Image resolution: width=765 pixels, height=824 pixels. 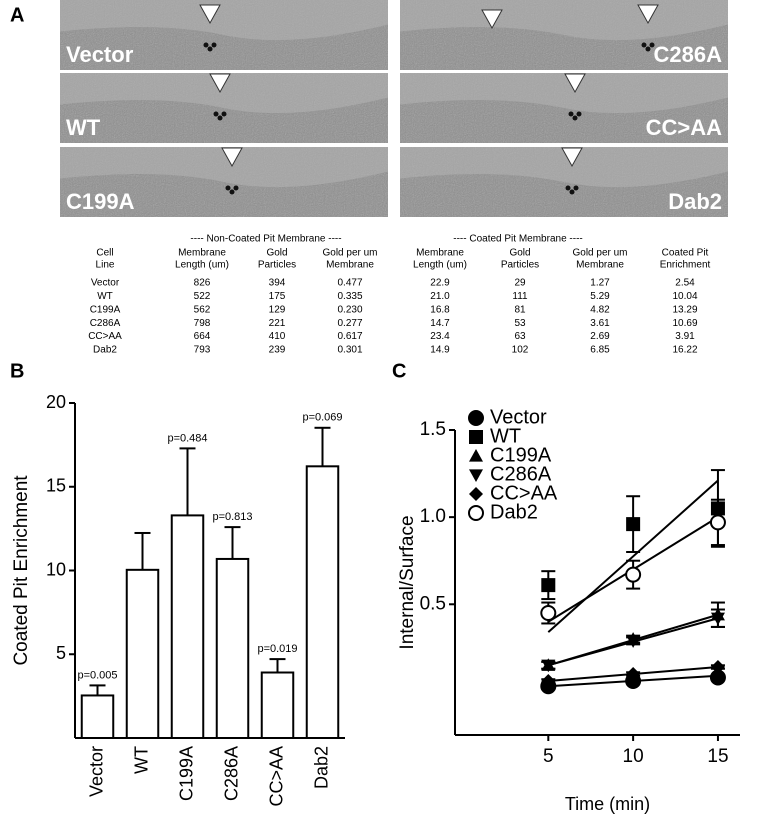 I want to click on table-cell: 0.230, so click(x=349, y=309).